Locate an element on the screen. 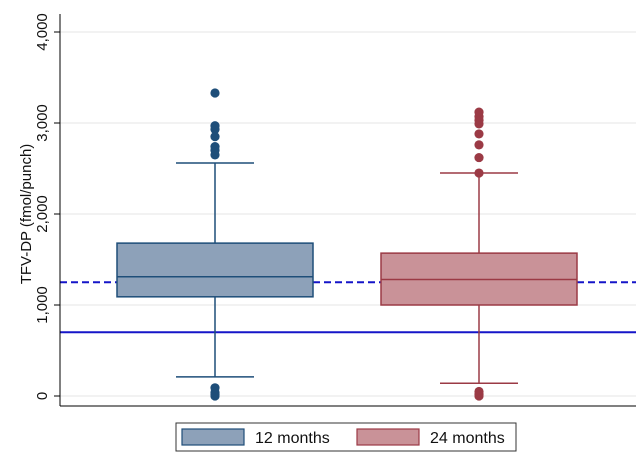 The image size is (640, 452). legend: 12 months 24 months is located at coordinates (346, 437).